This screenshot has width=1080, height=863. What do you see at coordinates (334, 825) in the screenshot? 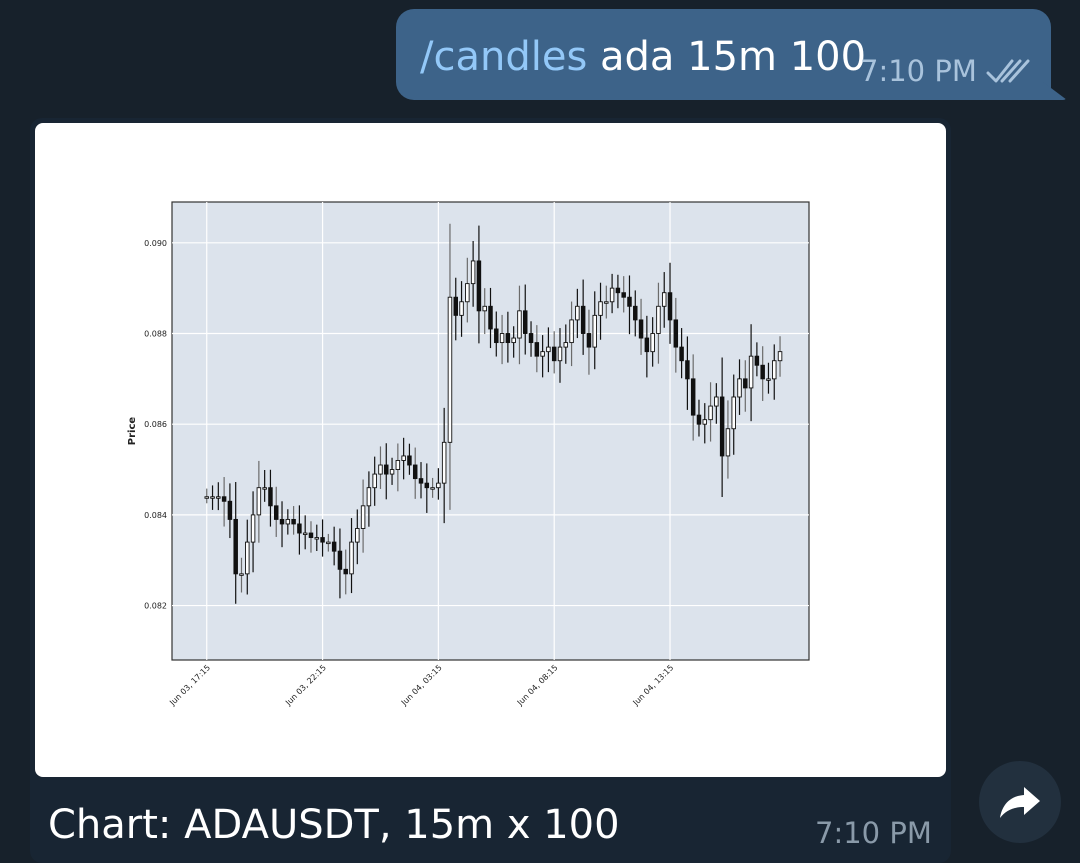
I see `photo-caption: Chart: ADAUSDT, 15m x 100` at bounding box center [334, 825].